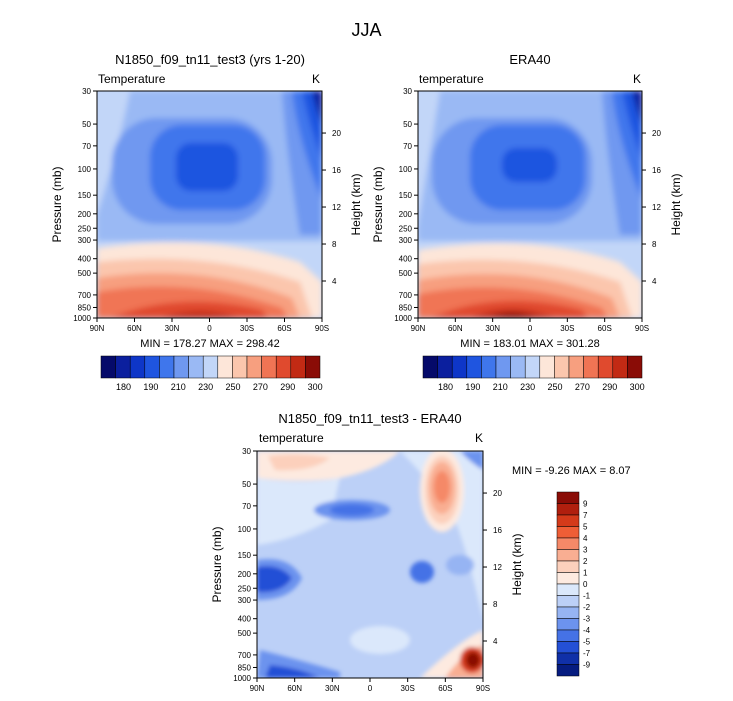 The height and width of the screenshot is (701, 733). Describe the element at coordinates (587, 665) in the screenshot. I see `colorbar-label: -9` at that location.